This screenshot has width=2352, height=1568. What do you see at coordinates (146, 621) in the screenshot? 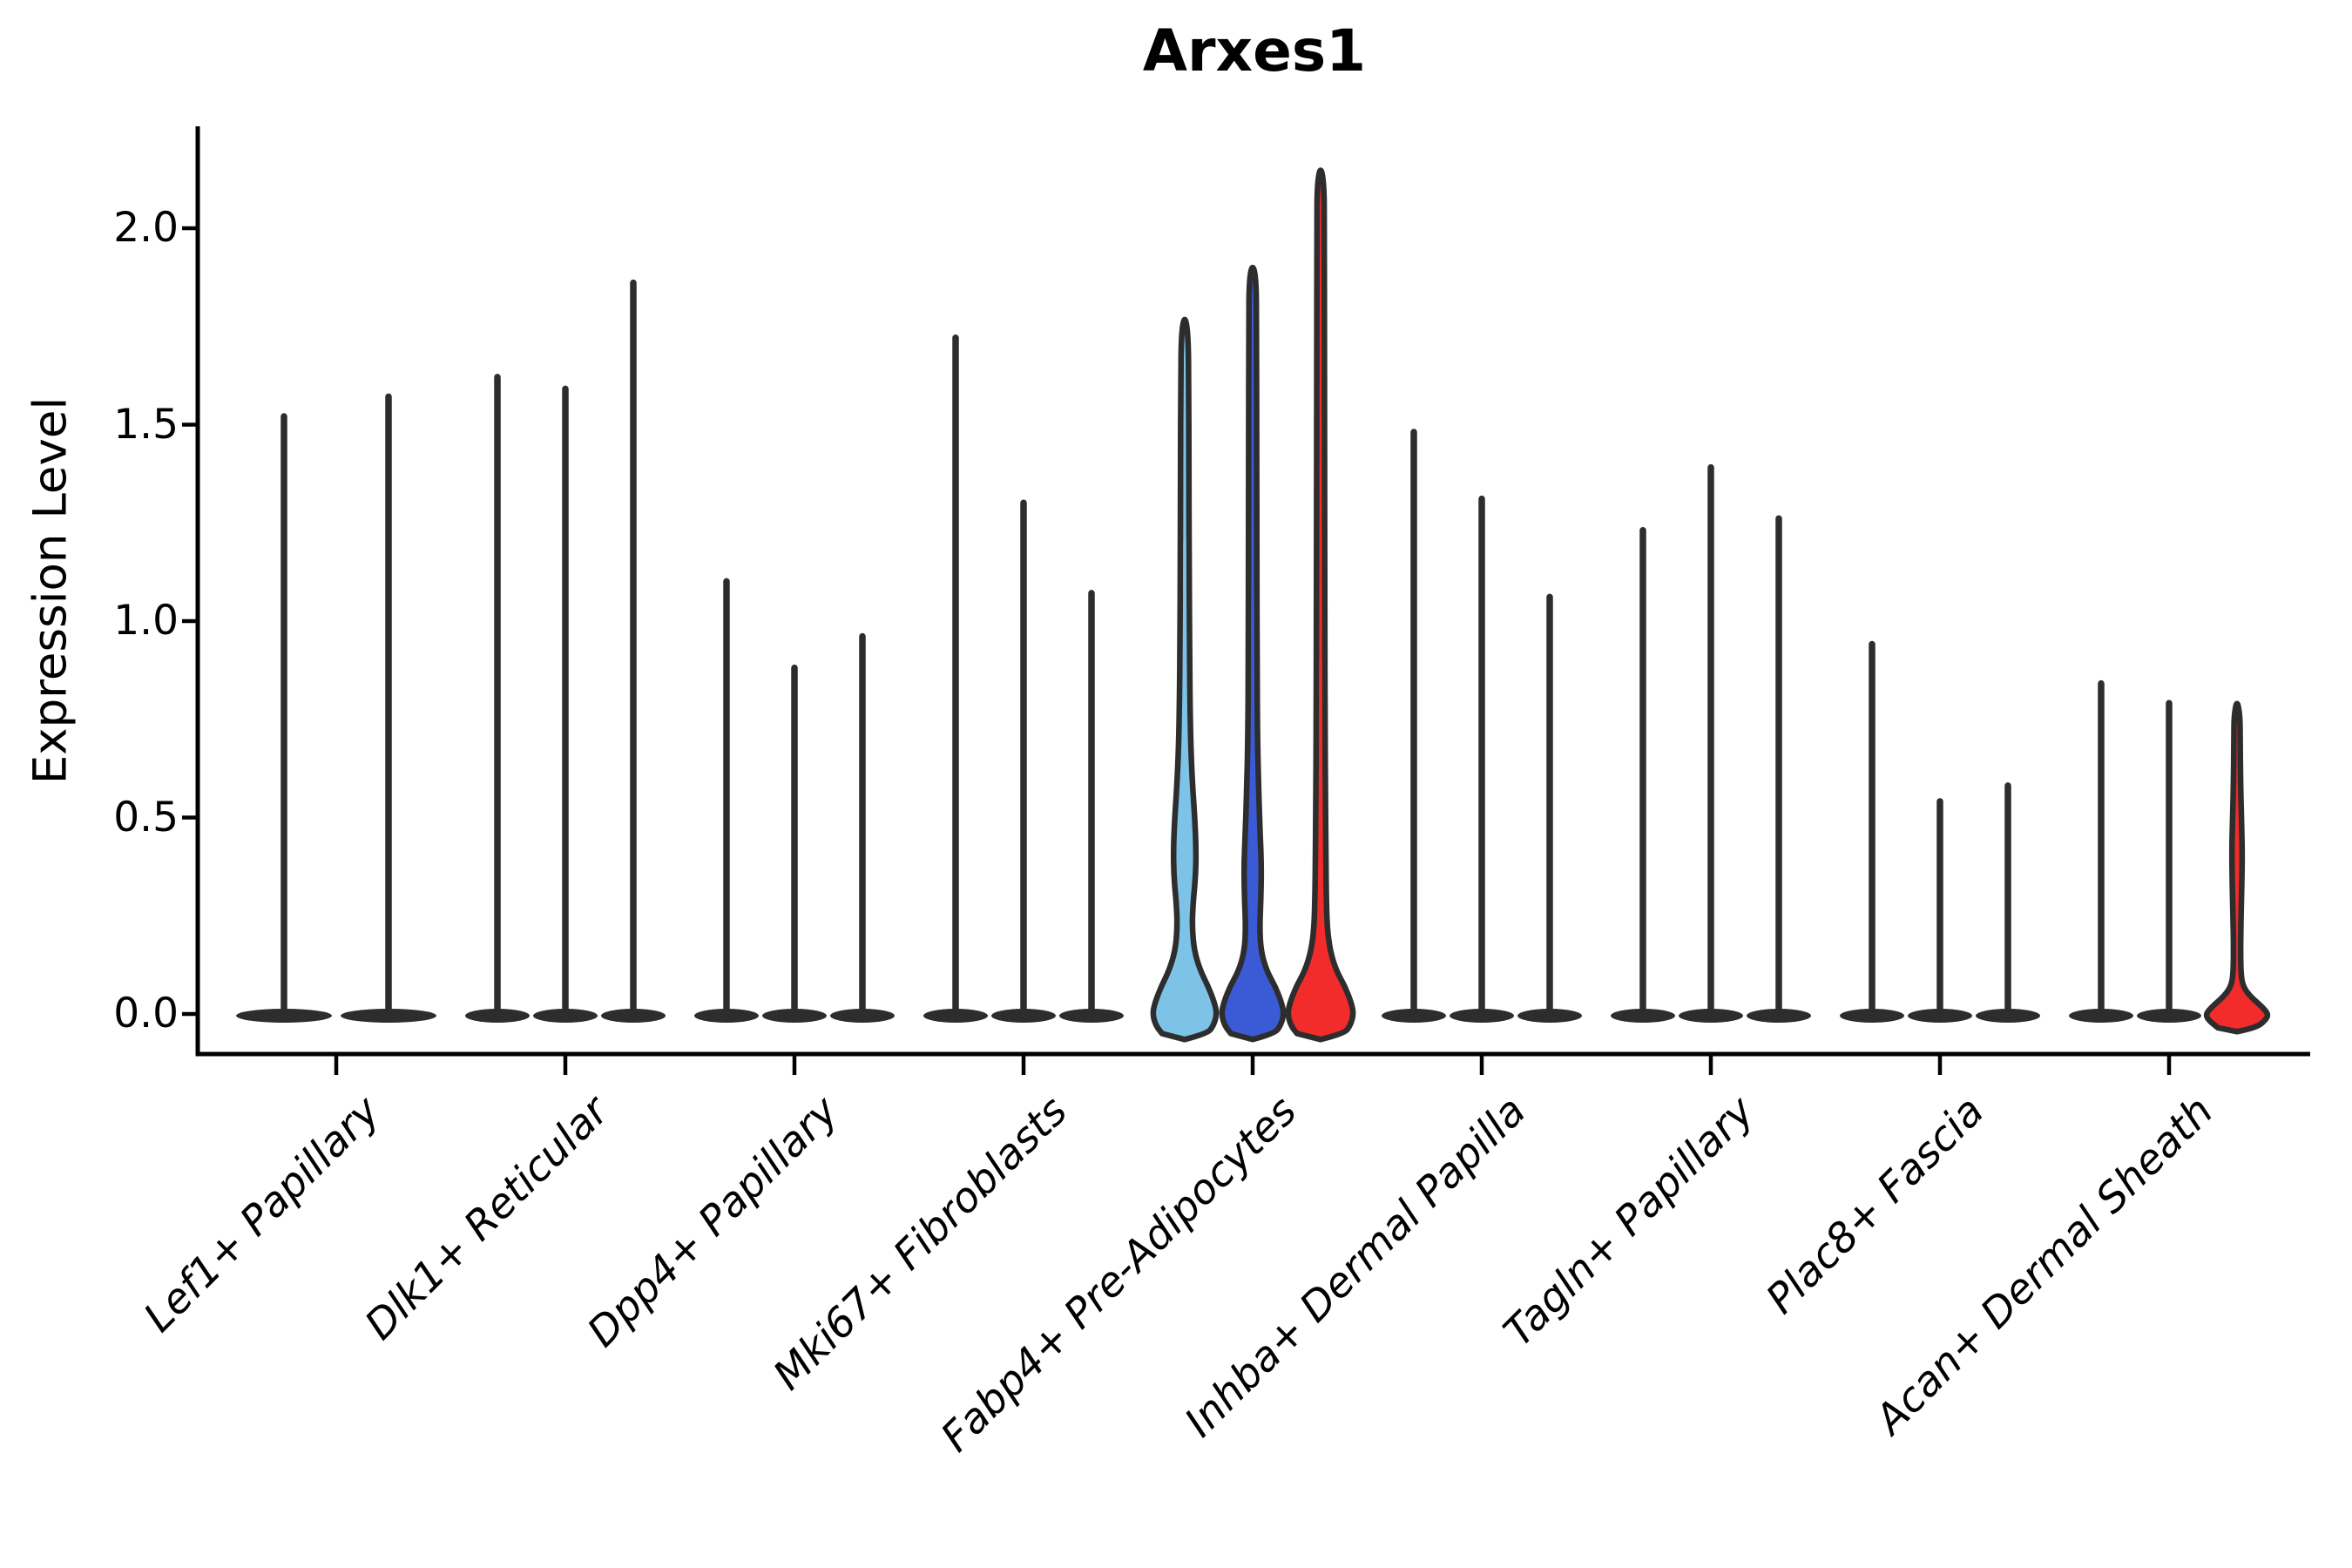
I see `y-tick-label: 1.0` at bounding box center [146, 621].